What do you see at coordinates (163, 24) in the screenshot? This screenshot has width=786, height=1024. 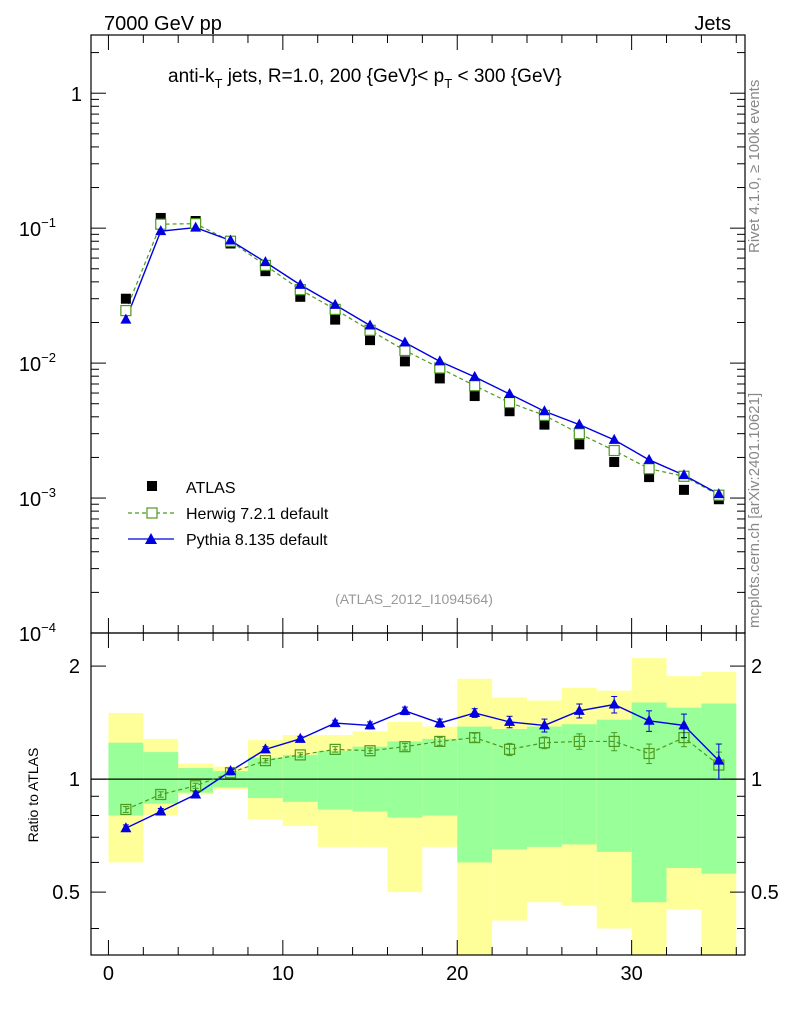 I see `collision-label: 7000 GeV pp` at bounding box center [163, 24].